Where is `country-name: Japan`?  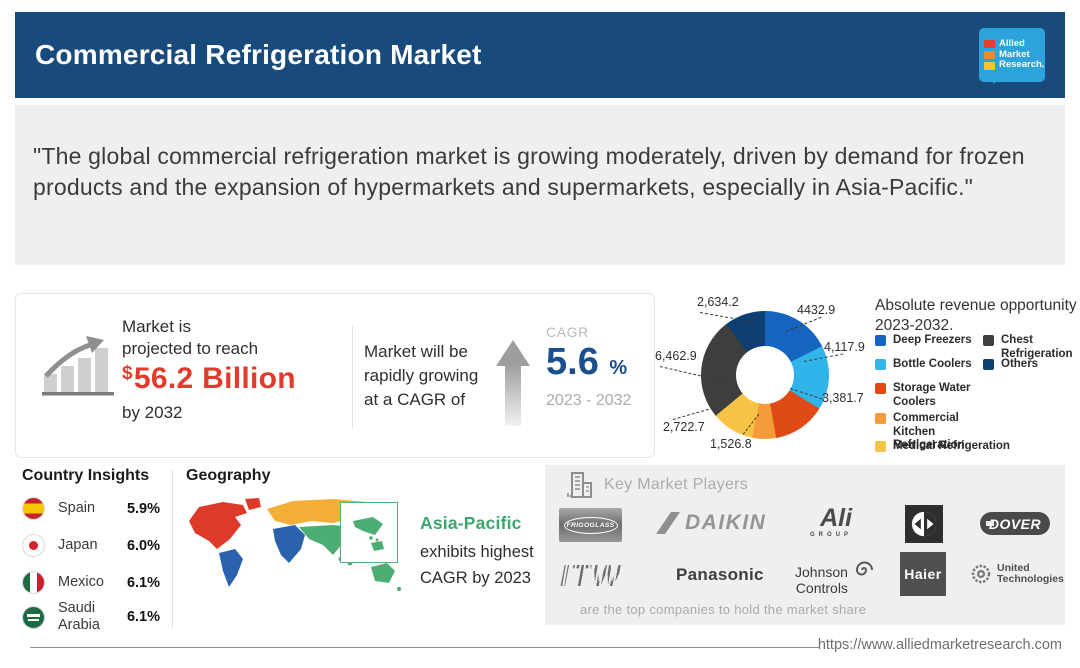 country-name: Japan is located at coordinates (78, 545).